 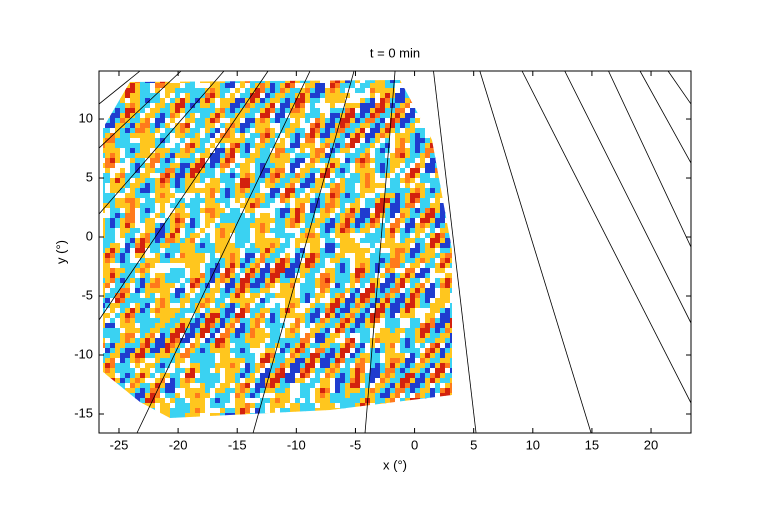 What do you see at coordinates (86, 117) in the screenshot?
I see `y-tick-label: 10` at bounding box center [86, 117].